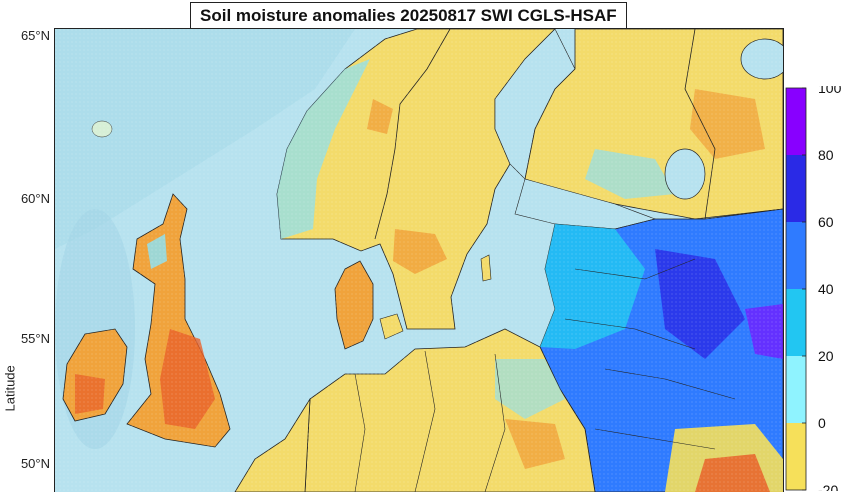 This screenshot has height=492, width=850. What do you see at coordinates (826, 289) in the screenshot?
I see `colorbar-tick-label: 40` at bounding box center [826, 289].